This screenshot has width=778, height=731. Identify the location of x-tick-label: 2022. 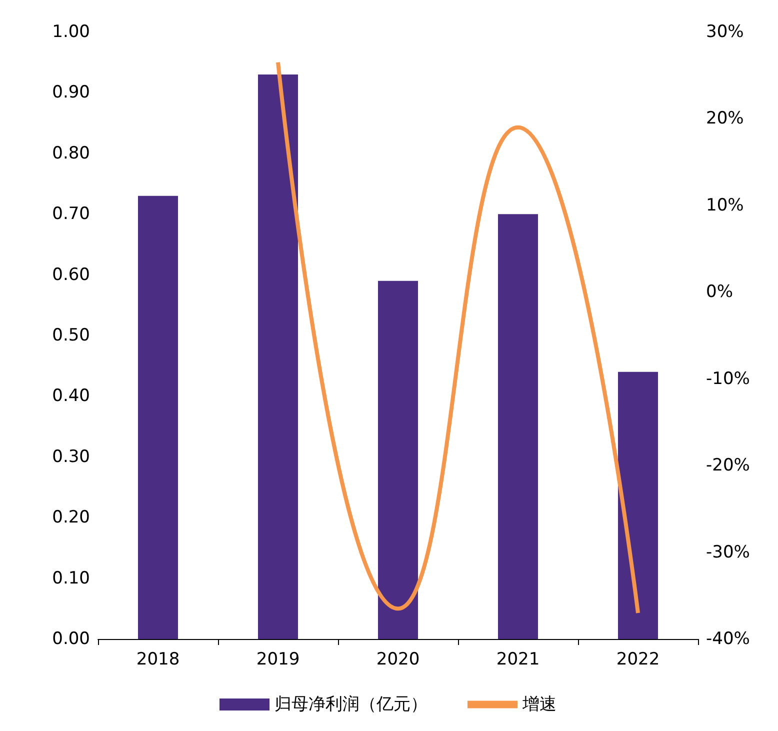
(638, 660).